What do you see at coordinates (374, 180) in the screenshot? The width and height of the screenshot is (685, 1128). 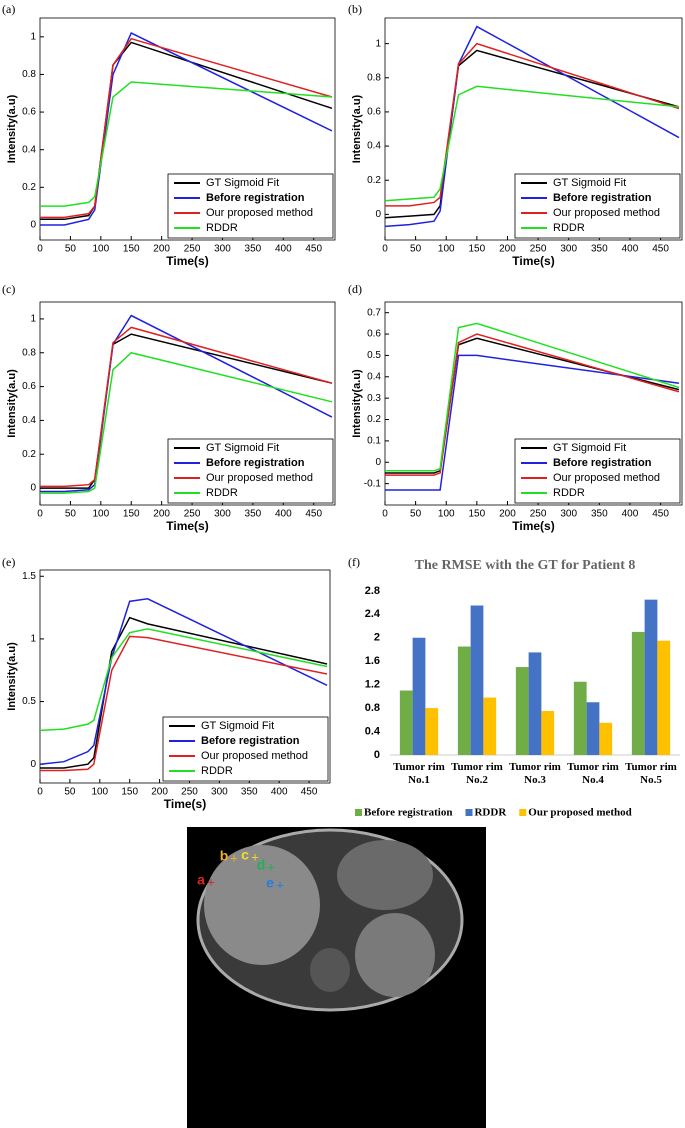 I see `y-tick-label: 0.2` at bounding box center [374, 180].